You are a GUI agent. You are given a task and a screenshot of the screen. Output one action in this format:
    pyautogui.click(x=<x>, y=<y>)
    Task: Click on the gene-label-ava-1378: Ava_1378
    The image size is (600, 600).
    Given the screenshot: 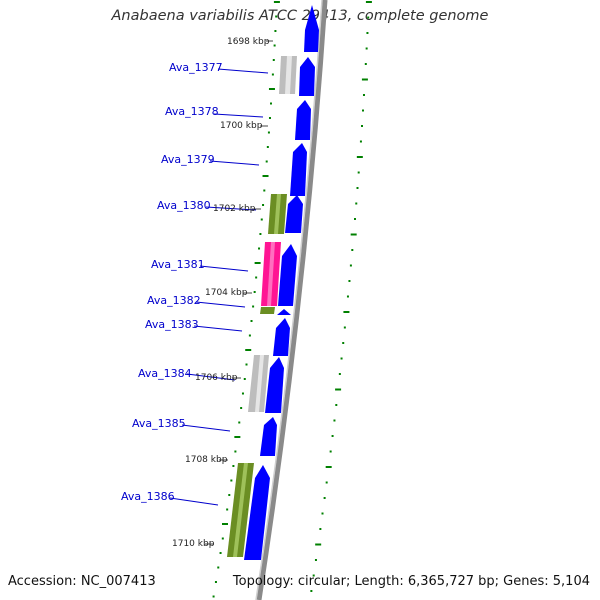 What is the action you would take?
    pyautogui.click(x=192, y=111)
    